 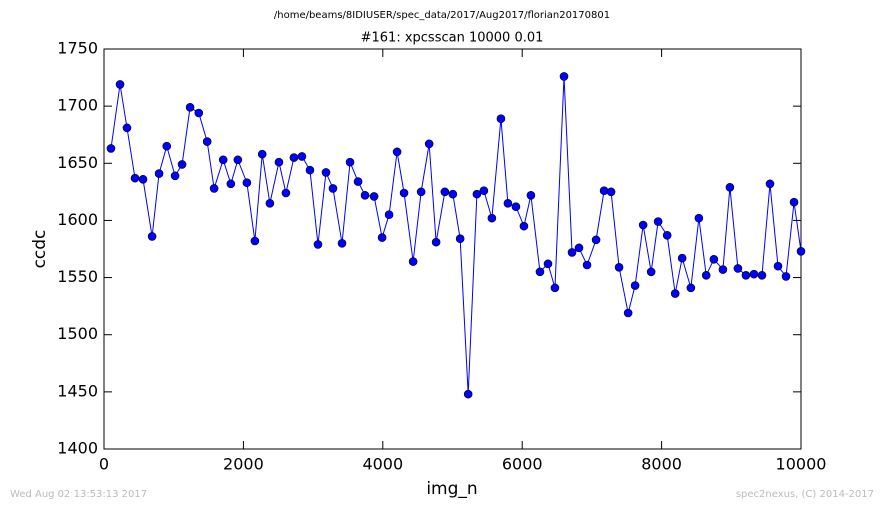 What do you see at coordinates (77, 276) in the screenshot?
I see `y-tick-label: 1550` at bounding box center [77, 276].